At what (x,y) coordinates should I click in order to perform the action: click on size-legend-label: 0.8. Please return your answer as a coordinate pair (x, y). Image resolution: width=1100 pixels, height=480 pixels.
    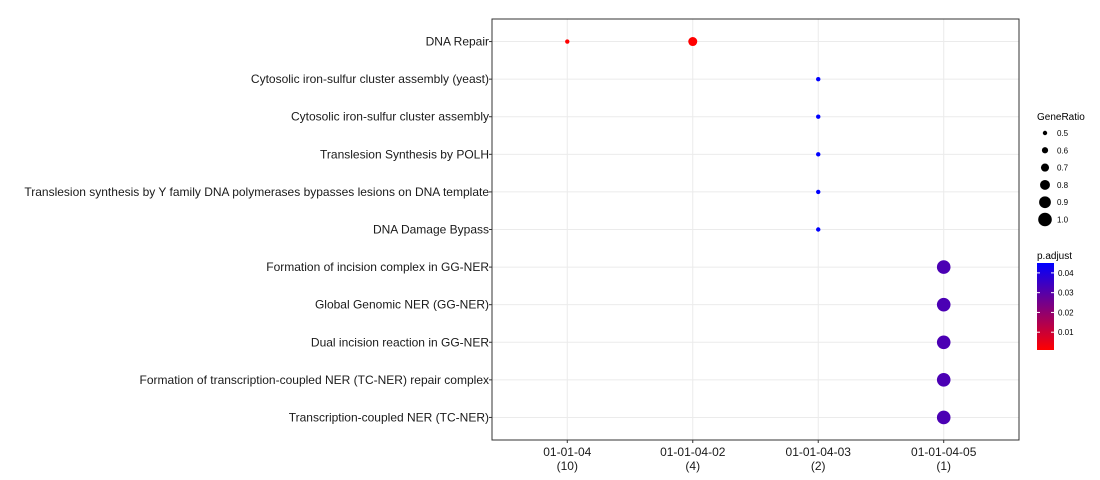
    Looking at the image, I should click on (1063, 185).